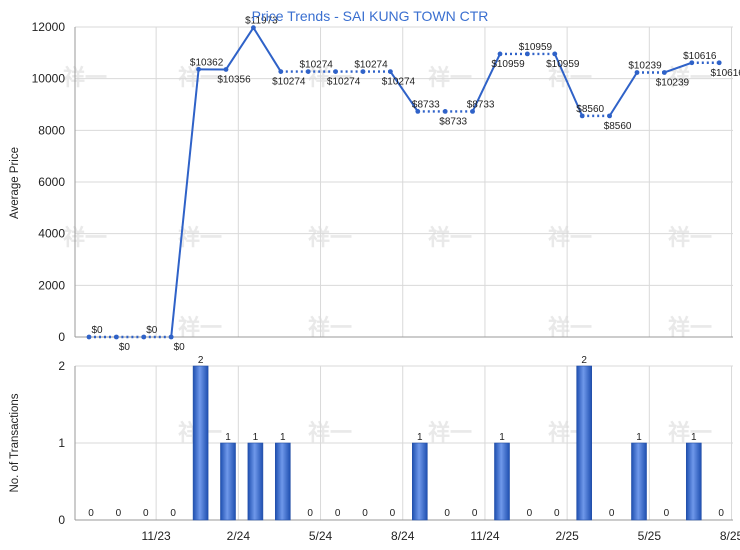  What do you see at coordinates (51, 130) in the screenshot?
I see `price-y-tick-label: 8000` at bounding box center [51, 130].